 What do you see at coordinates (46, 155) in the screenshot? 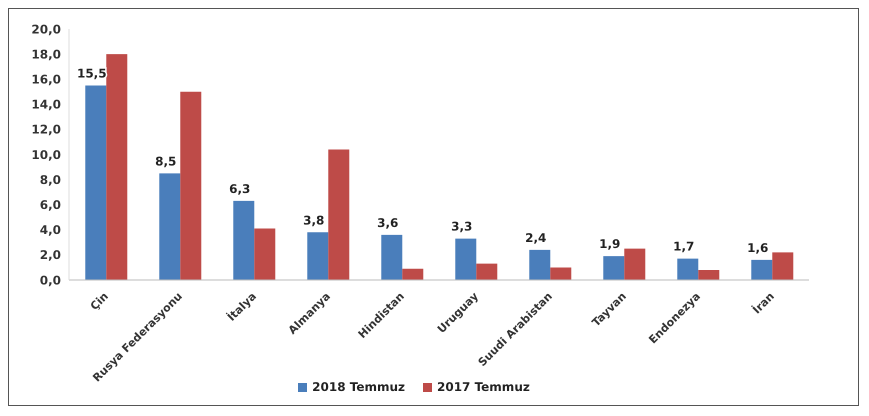
I see `y-tick-label: 10,0` at bounding box center [46, 155].